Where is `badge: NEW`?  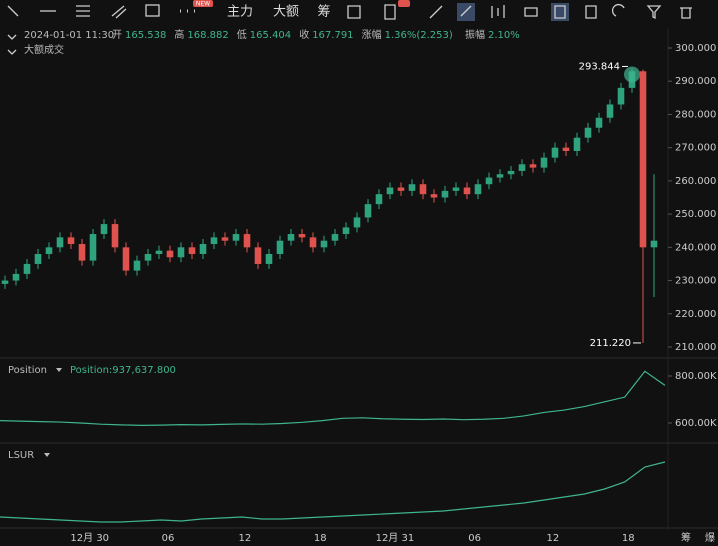 badge: NEW is located at coordinates (203, 4).